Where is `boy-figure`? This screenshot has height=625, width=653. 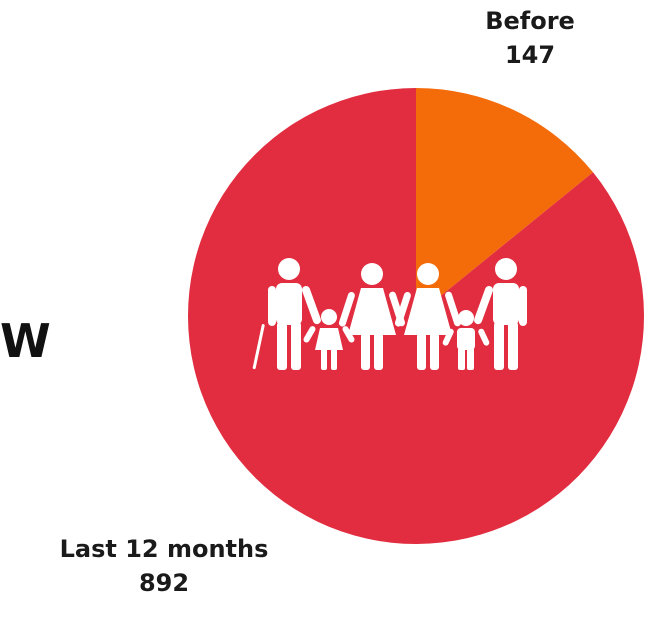
boy-figure is located at coordinates (466, 340).